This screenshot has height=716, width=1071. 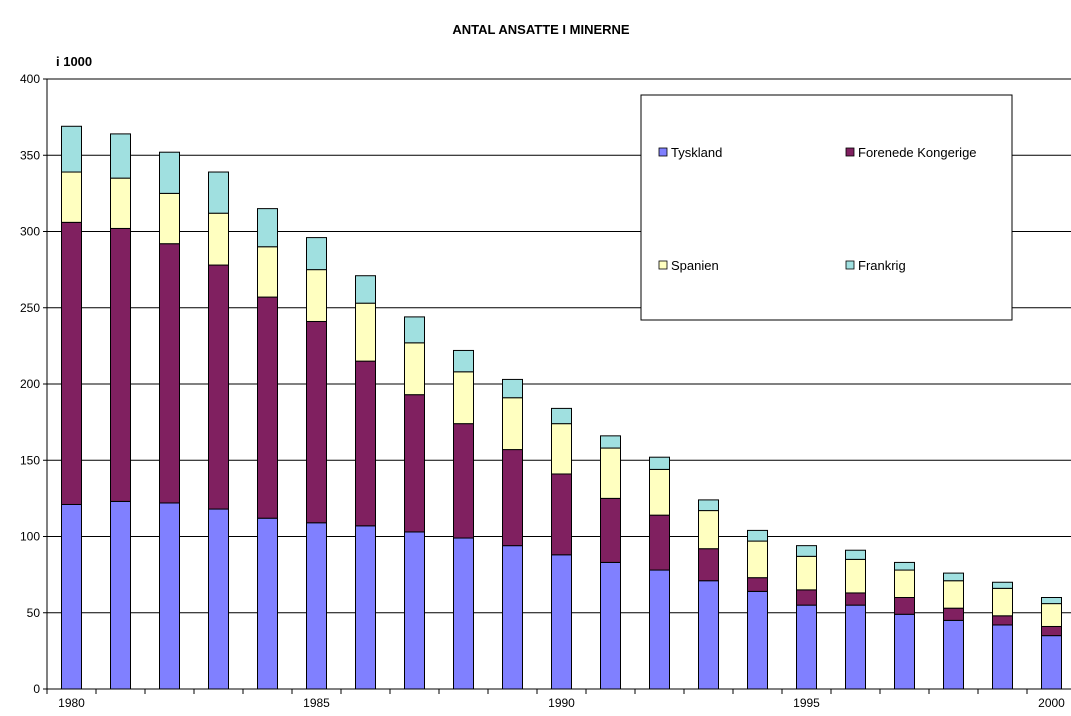 I want to click on bar-segment-frankrig-1996, so click(x=855, y=554).